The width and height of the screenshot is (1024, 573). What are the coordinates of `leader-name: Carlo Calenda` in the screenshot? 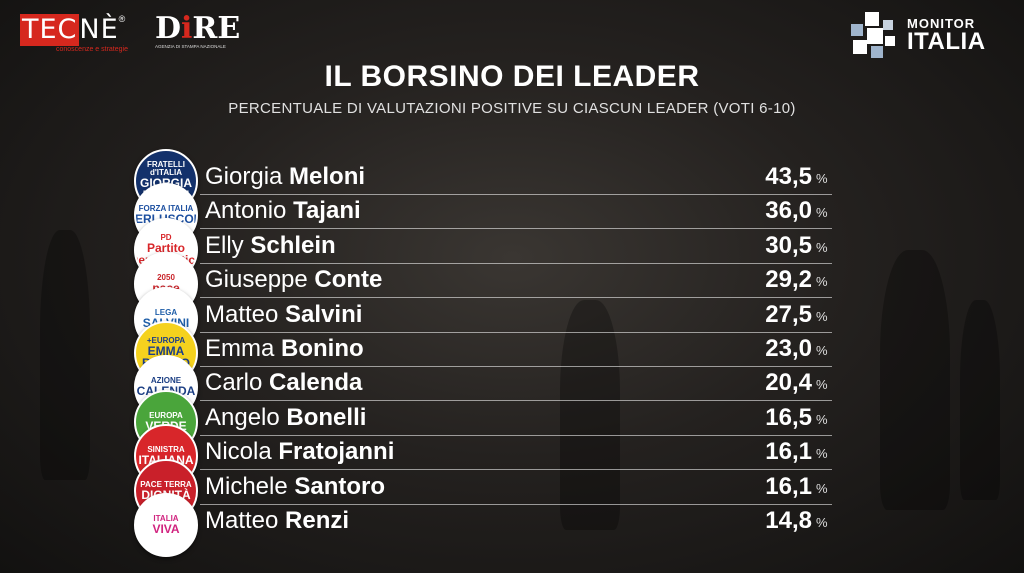 It's located at (283, 383).